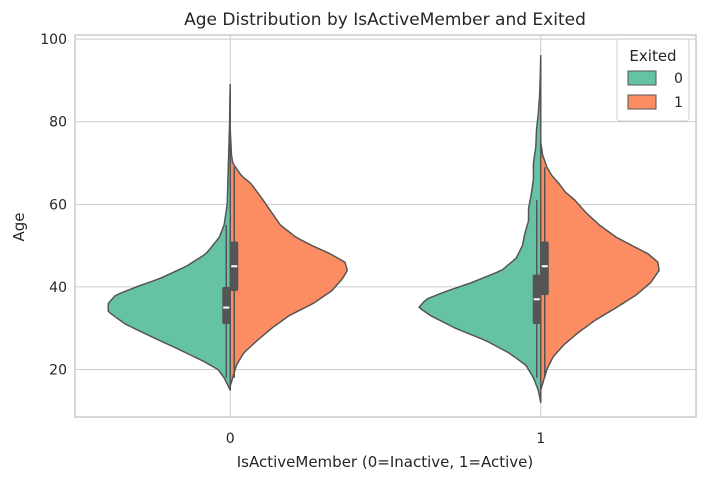  Describe the element at coordinates (678, 79) in the screenshot. I see `legend-label-0: 0` at that location.